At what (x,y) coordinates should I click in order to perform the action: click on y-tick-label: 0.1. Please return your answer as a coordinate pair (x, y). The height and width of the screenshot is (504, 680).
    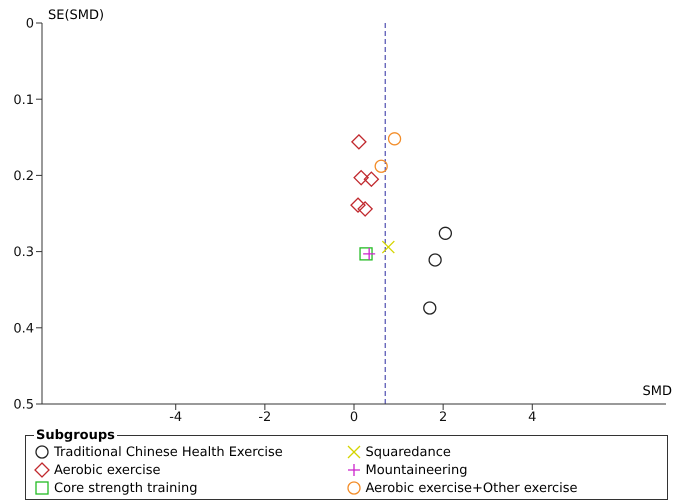
    Looking at the image, I should click on (23, 100).